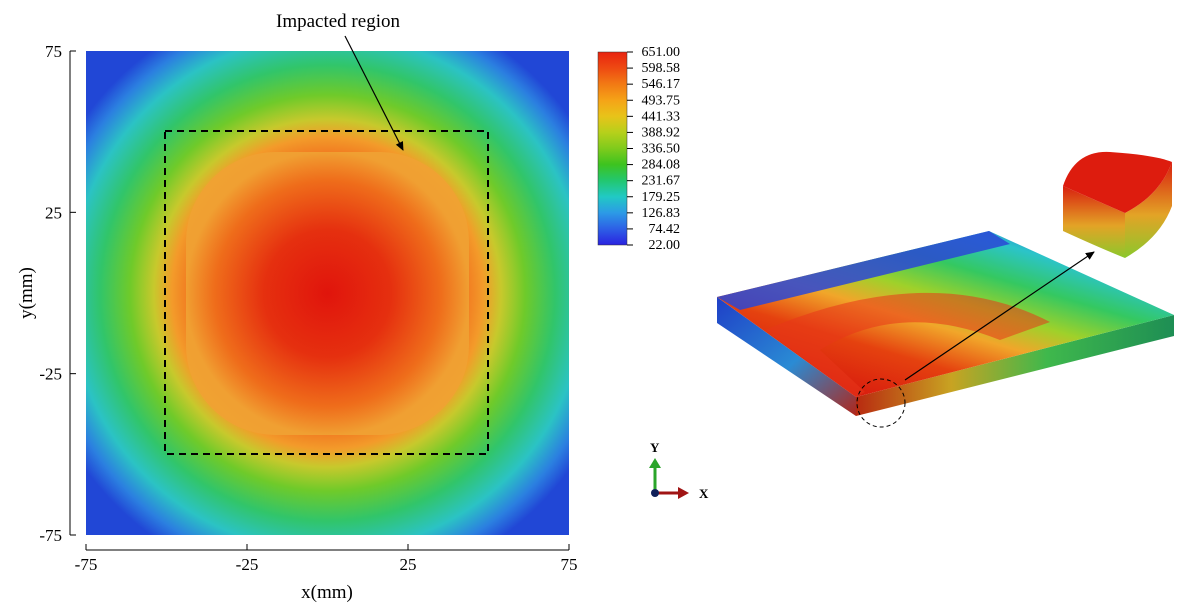  What do you see at coordinates (569, 564) in the screenshot?
I see `x-tick-label: 75` at bounding box center [569, 564].